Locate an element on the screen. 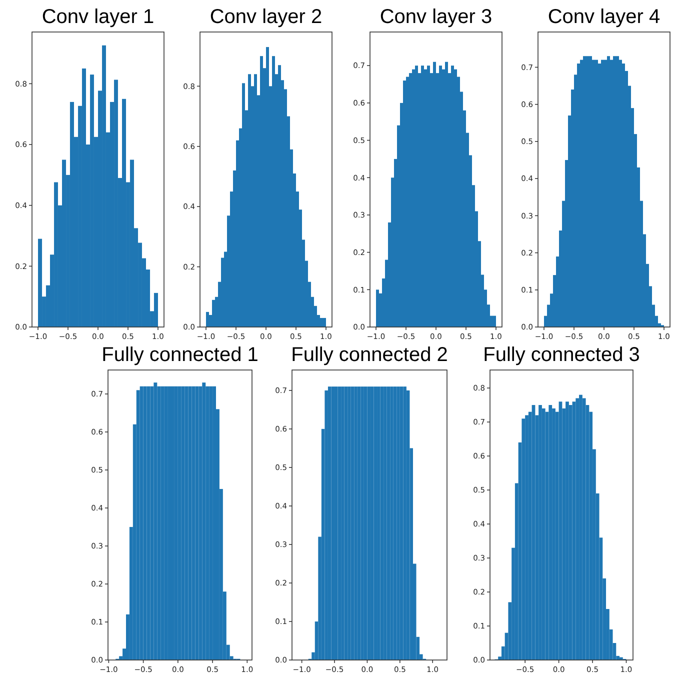 Image resolution: width=681 pixels, height=680 pixels. chart-title: Fully connected 3 is located at coordinates (561, 355).